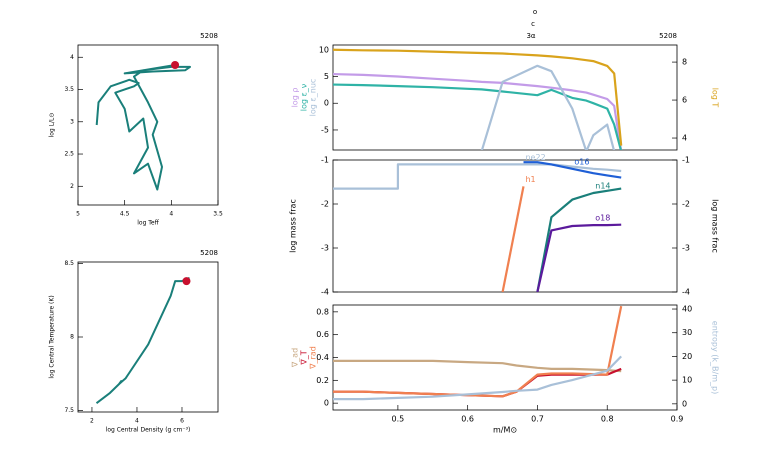  What do you see at coordinates (295, 358) in the screenshot?
I see `legend-label: ∇_ad` at bounding box center [295, 358].